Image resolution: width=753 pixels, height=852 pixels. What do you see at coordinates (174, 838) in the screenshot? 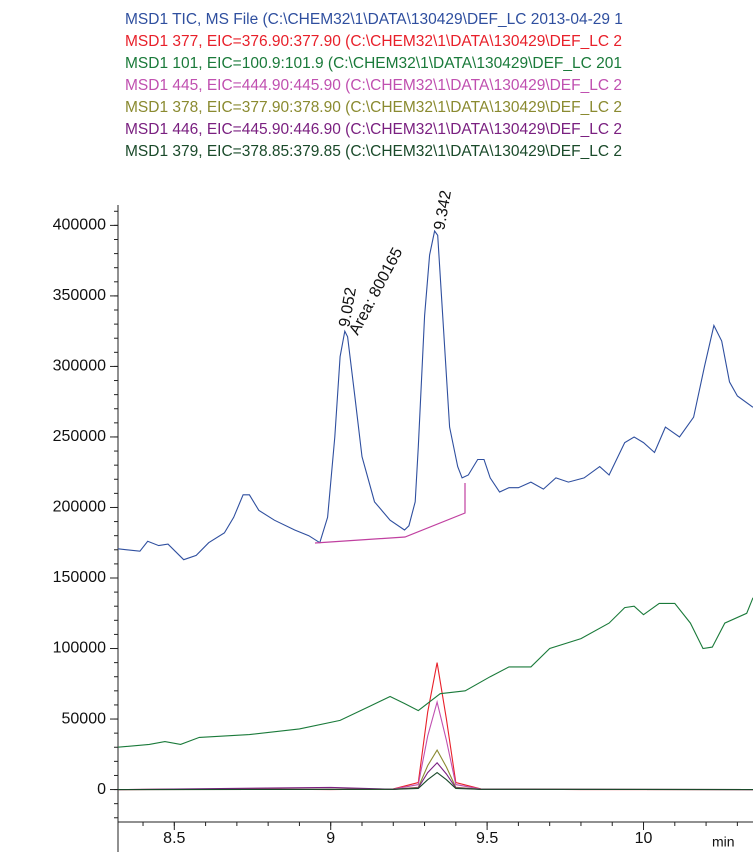
I see `x-tick-label: 8.5` at bounding box center [174, 838].